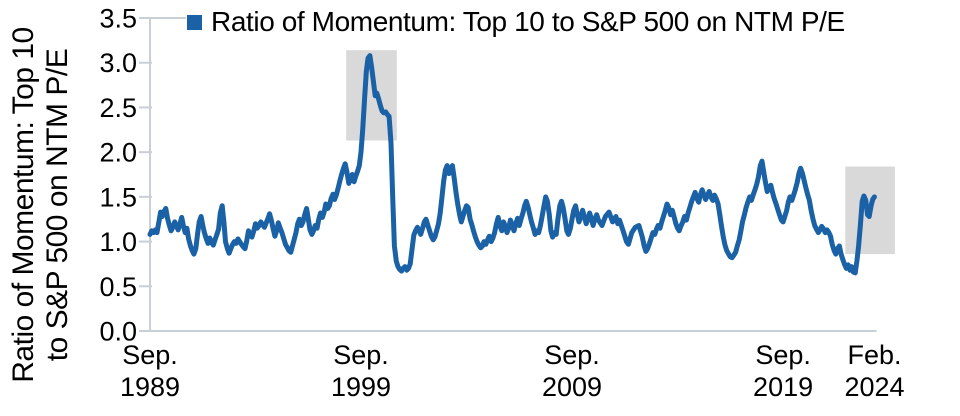 The height and width of the screenshot is (416, 960). Describe the element at coordinates (783, 387) in the screenshot. I see `x-tick-label-2019-year: 2019` at that location.